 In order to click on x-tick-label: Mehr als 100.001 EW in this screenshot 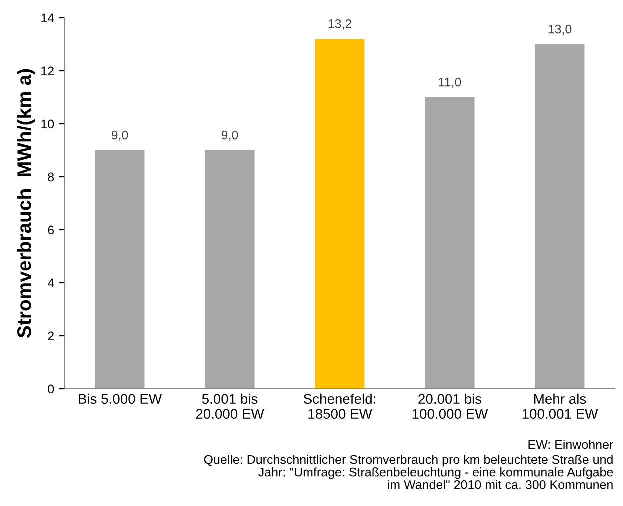, I will do `click(560, 407)`.